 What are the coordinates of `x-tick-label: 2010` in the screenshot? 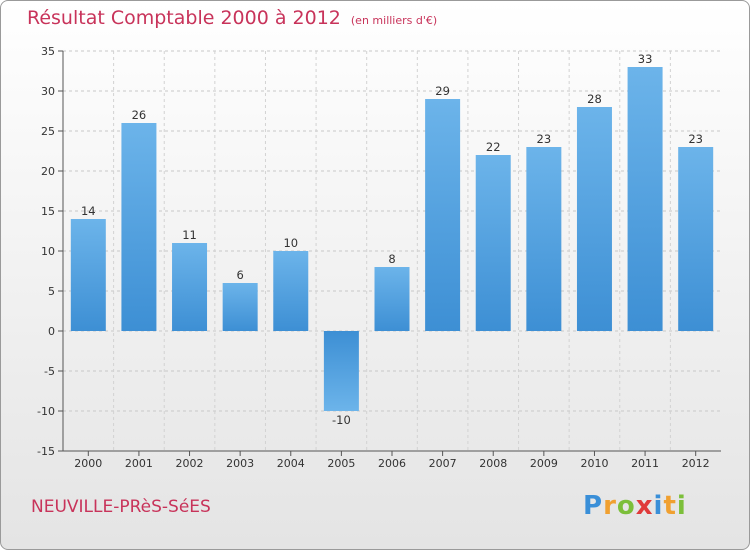 It's located at (594, 463).